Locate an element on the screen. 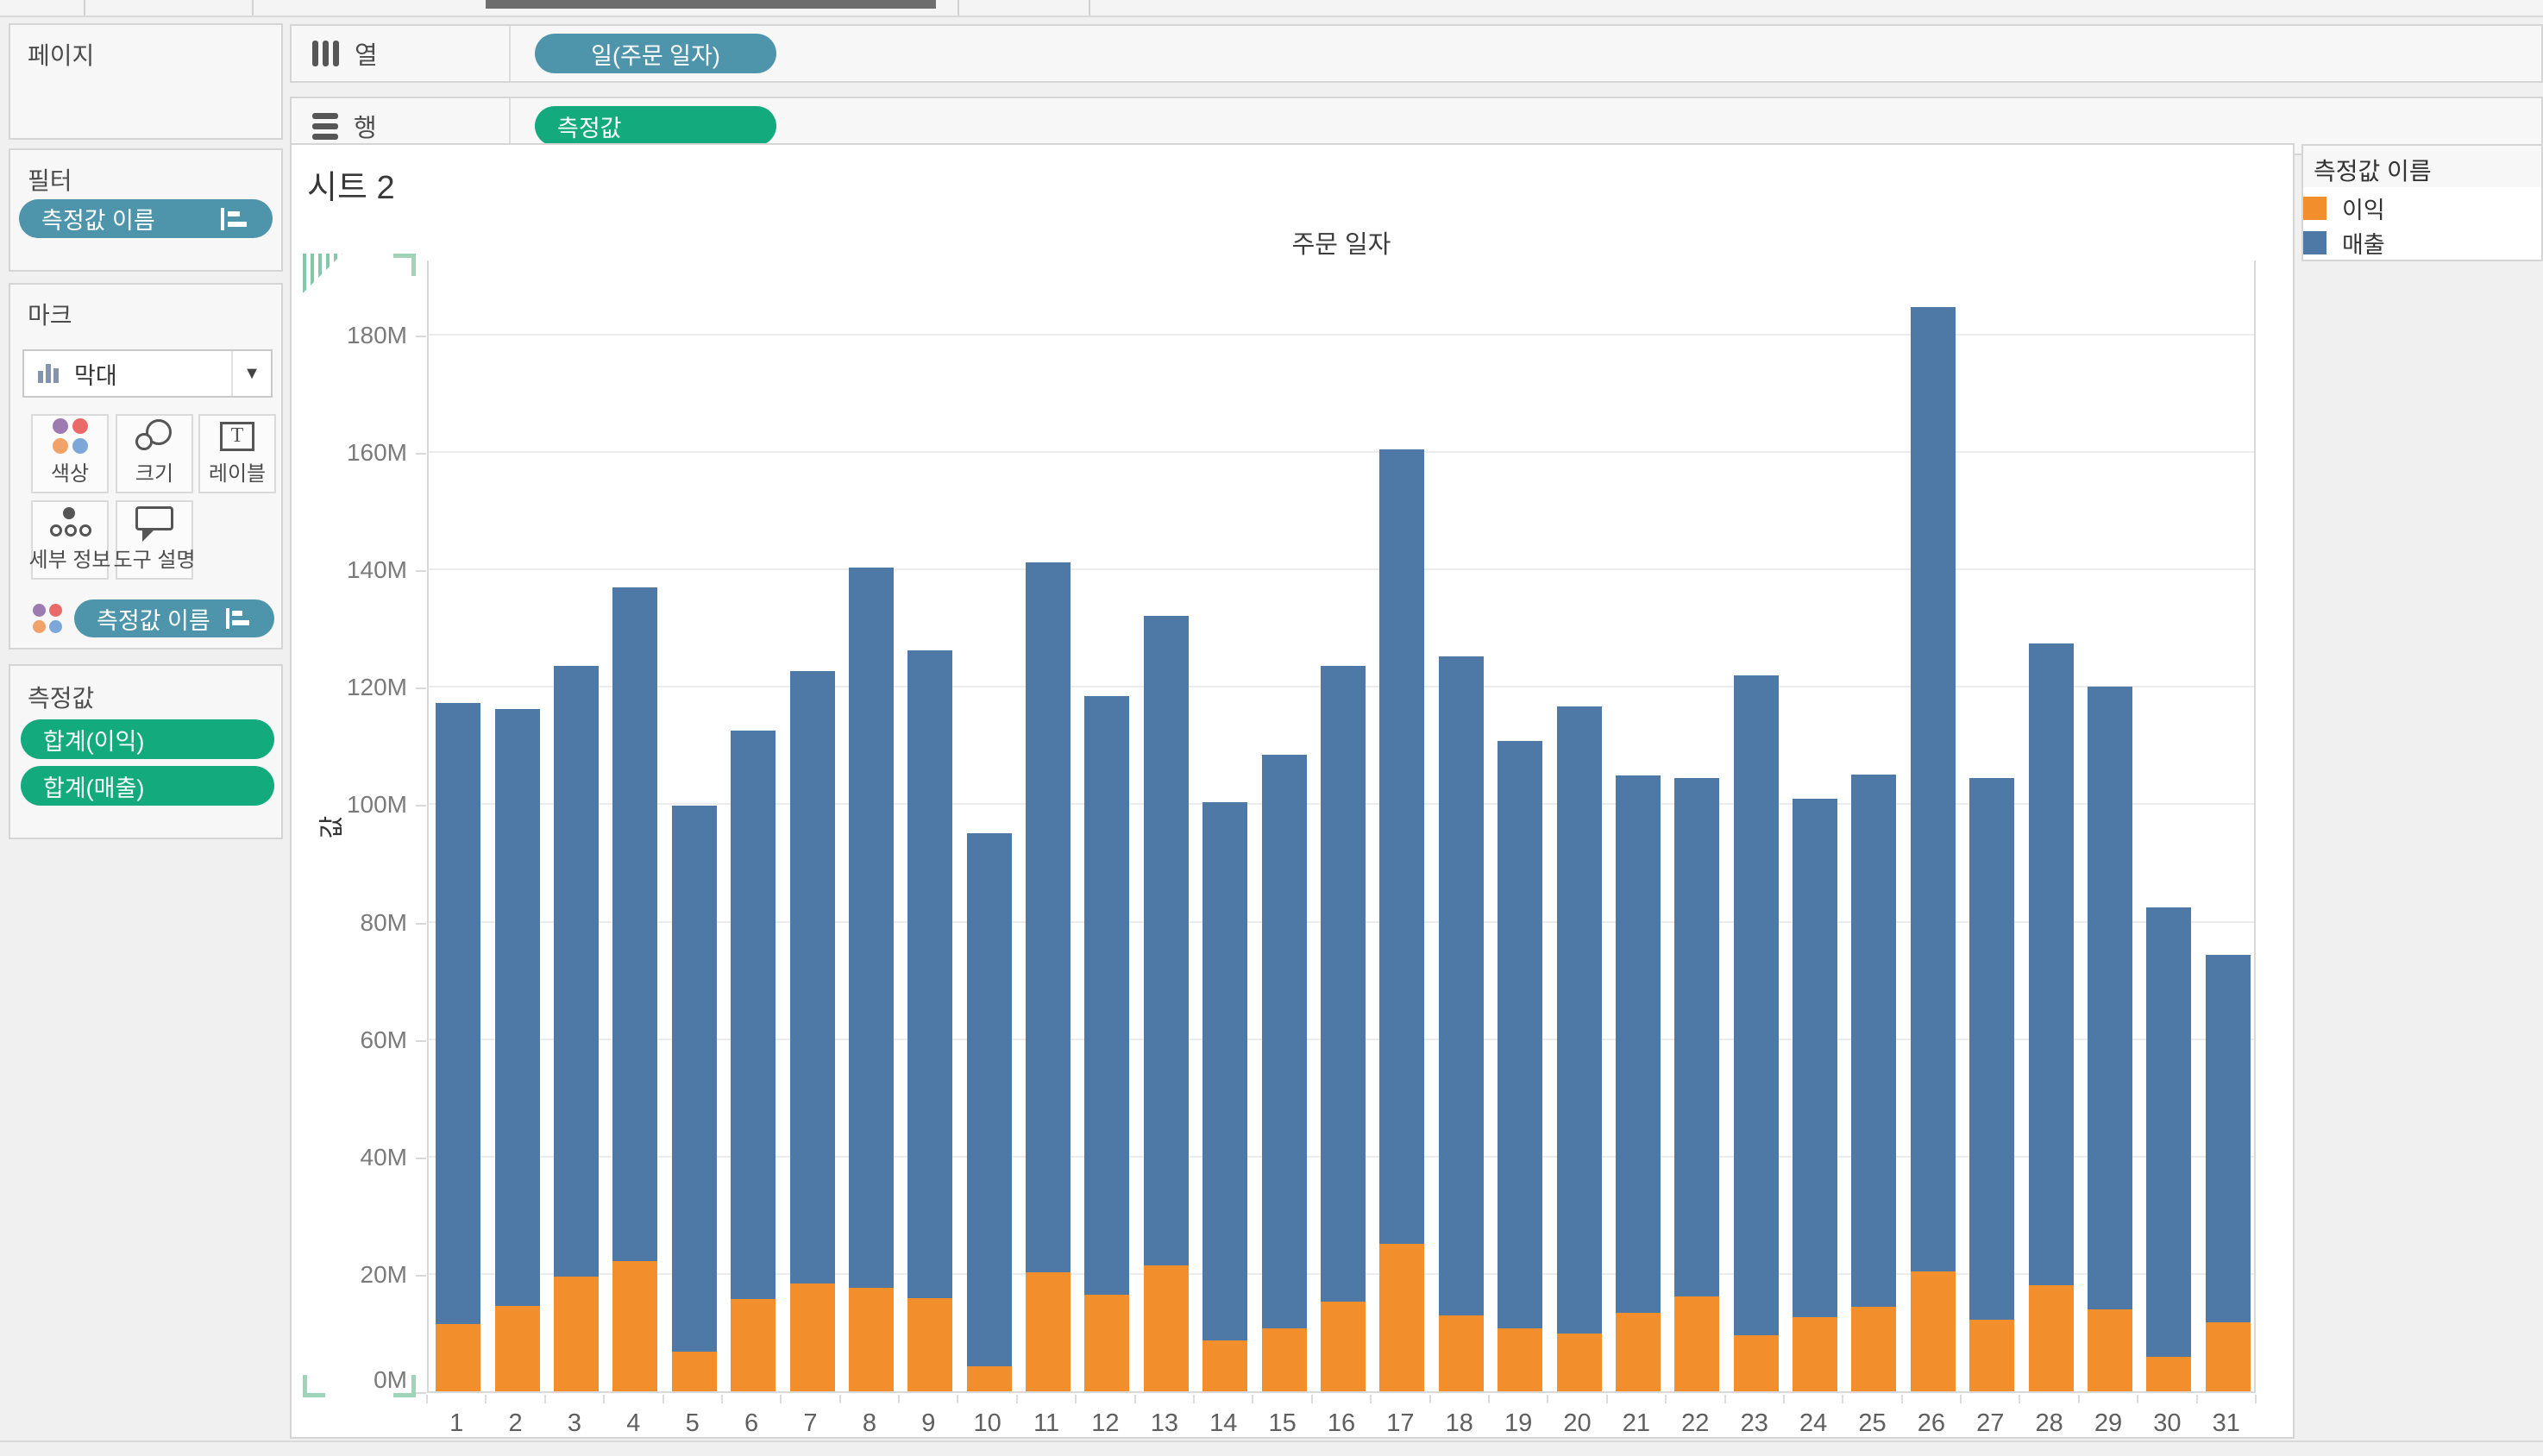 The width and height of the screenshot is (2543, 1456). bar-30-매출 is located at coordinates (2169, 1132).